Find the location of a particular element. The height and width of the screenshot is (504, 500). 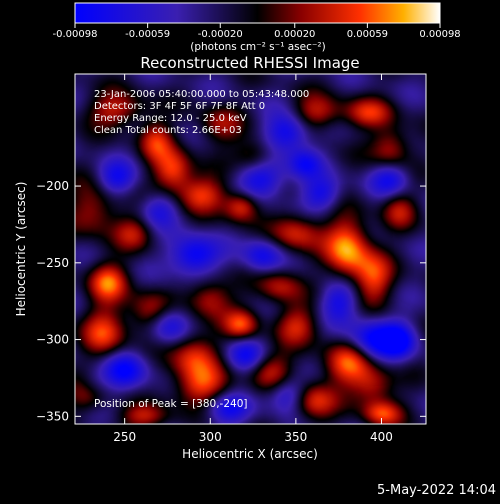

annotation-line: Energy Range: 12.0 - 25.0 keV is located at coordinates (170, 118).